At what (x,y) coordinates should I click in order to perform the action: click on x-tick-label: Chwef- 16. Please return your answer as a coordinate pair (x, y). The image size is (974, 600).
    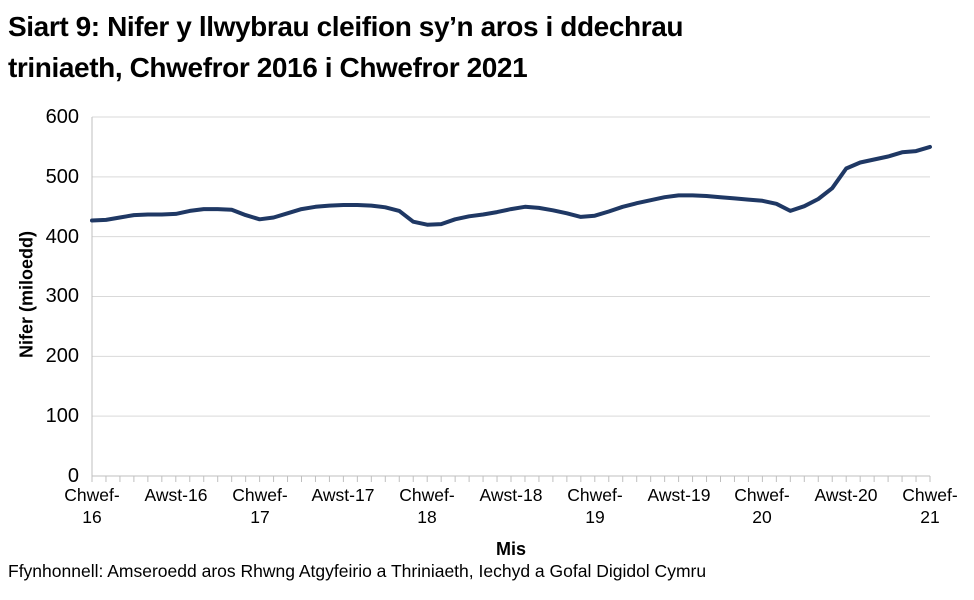
    Looking at the image, I should click on (92, 506).